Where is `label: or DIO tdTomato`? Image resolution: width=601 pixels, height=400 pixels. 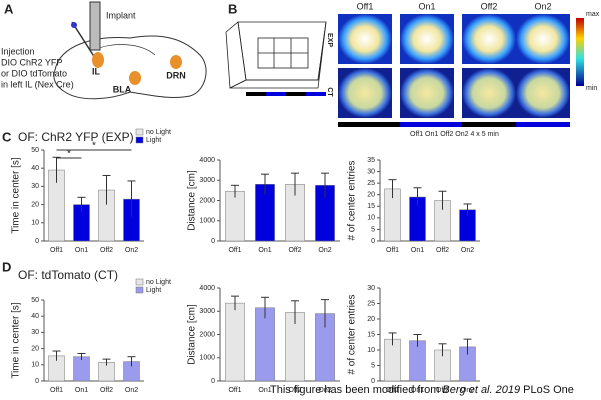 label: or DIO tdTomato is located at coordinates (34, 73).